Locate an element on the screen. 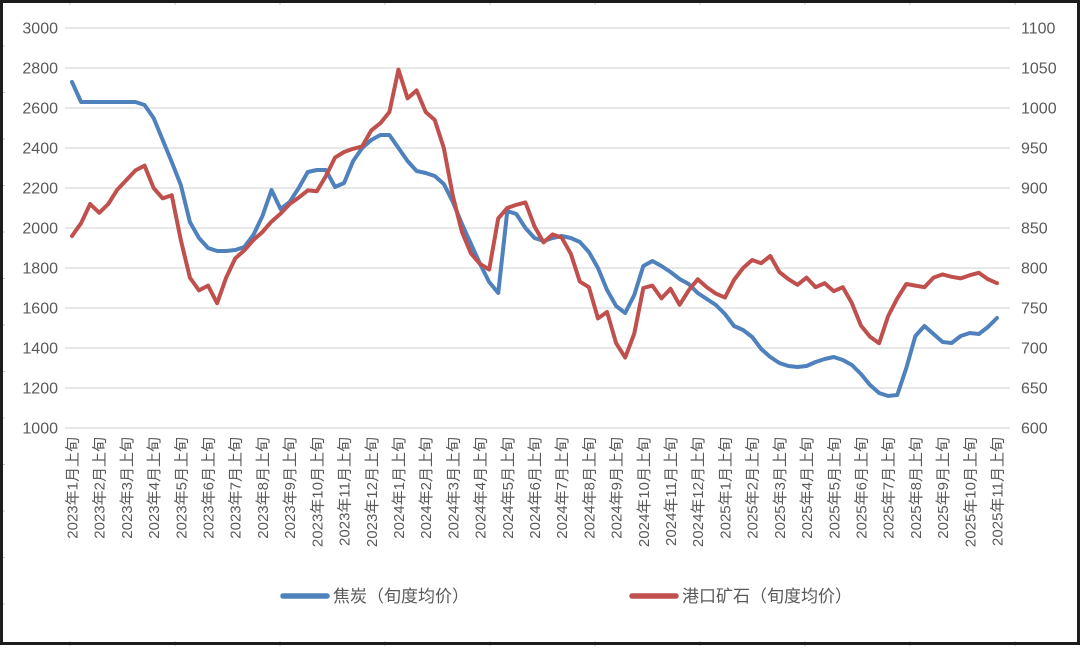 The image size is (1080, 651). x-axis-tick-label: 2023年3月上旬 is located at coordinates (127, 488).